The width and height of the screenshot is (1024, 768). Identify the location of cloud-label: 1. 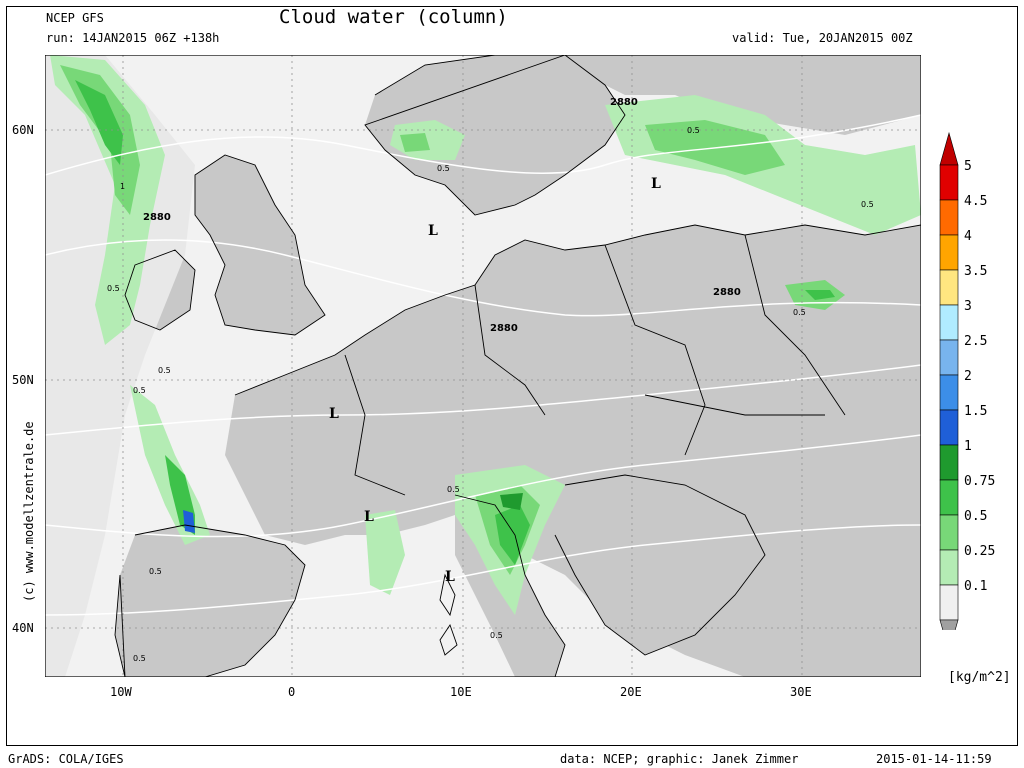
(122, 186).